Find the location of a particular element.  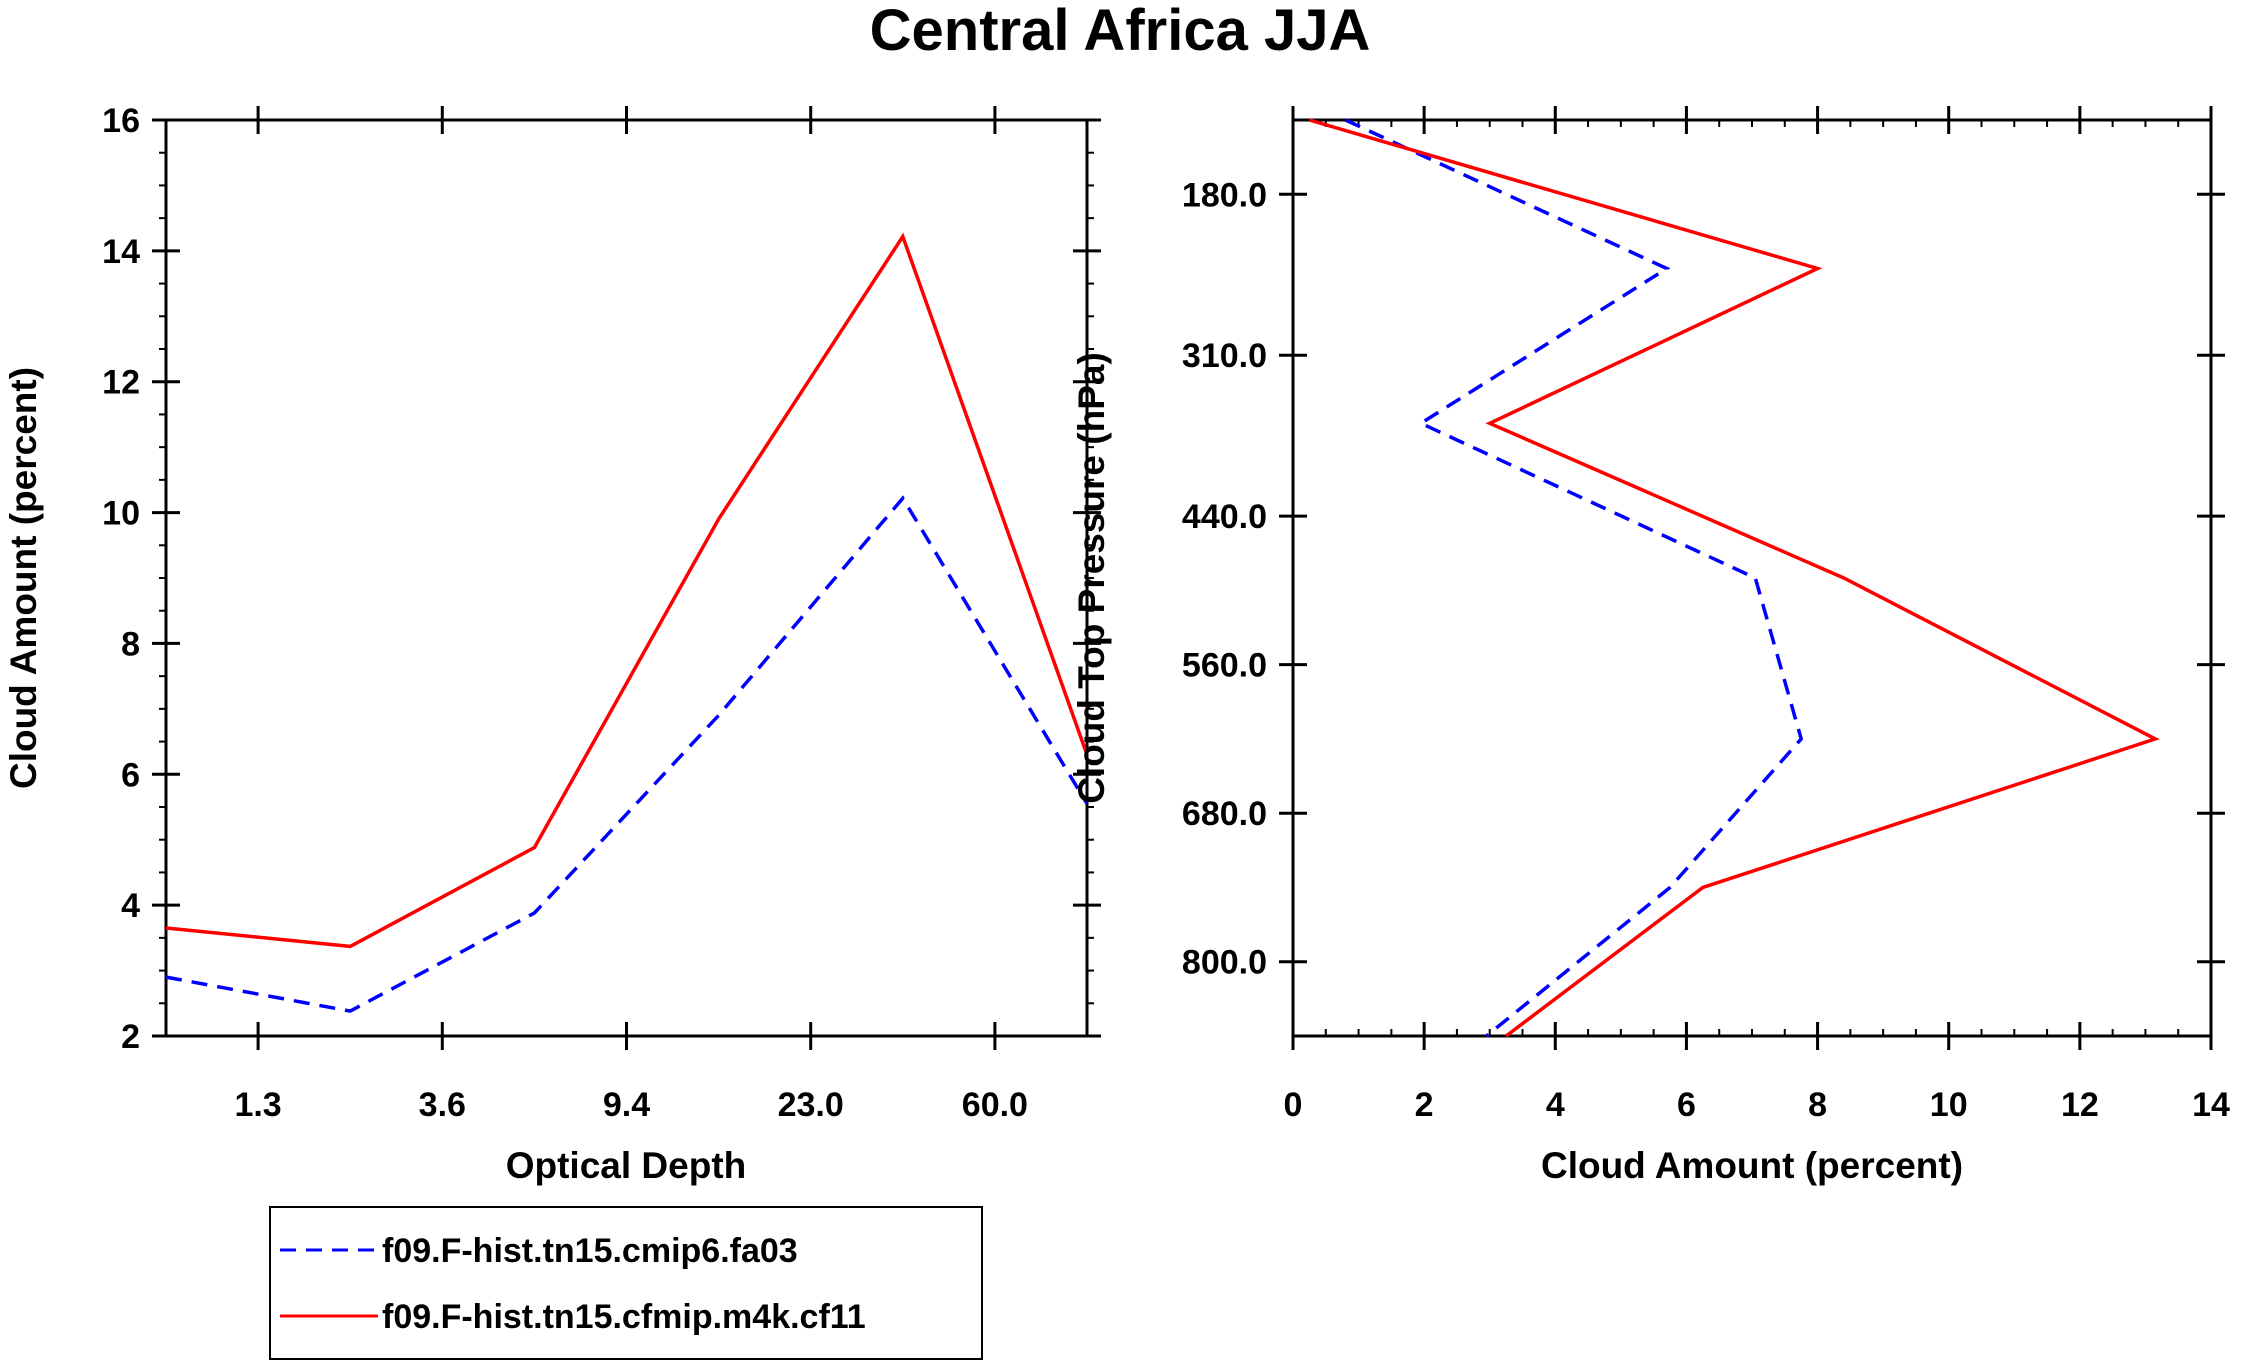

right-x-tick-label: 10 is located at coordinates (1949, 1105).